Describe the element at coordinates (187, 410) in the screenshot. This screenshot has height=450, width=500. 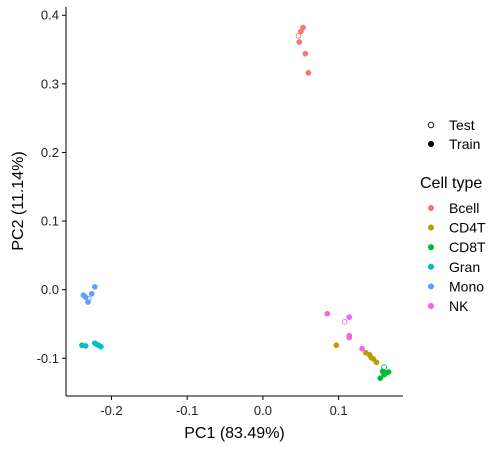
I see `x-tick-label: -0.1` at that location.